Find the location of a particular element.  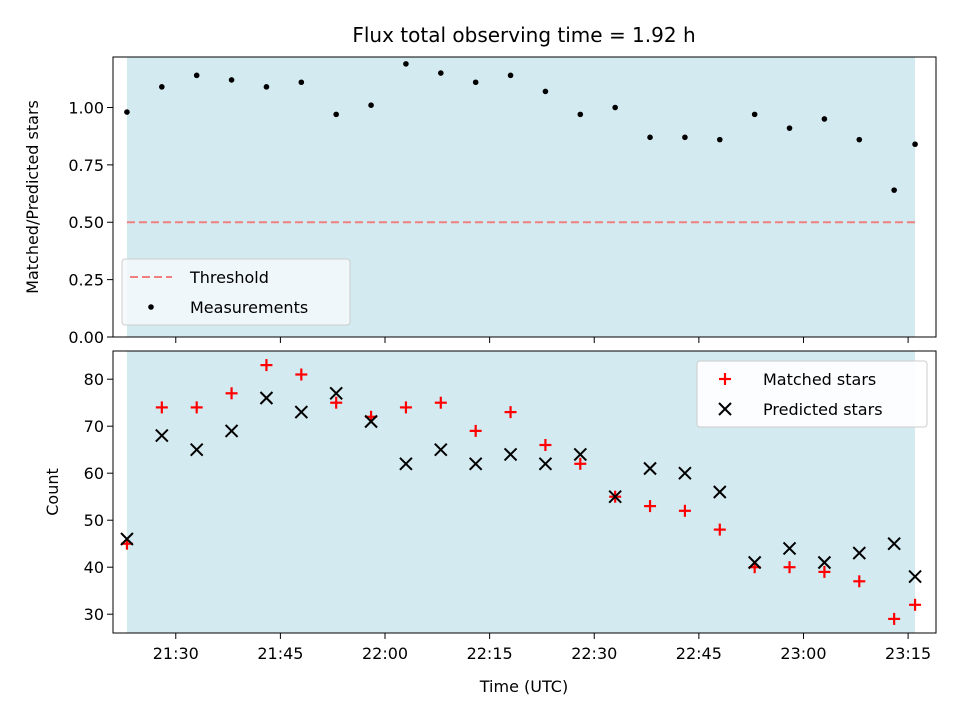

legend-measurements-label: Measurements is located at coordinates (249, 307).